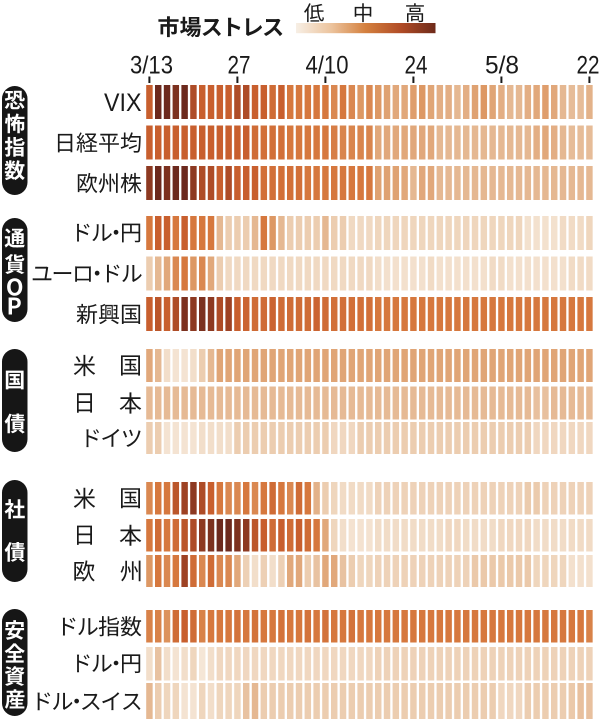  I want to click on svg-text: 27, so click(239, 66).